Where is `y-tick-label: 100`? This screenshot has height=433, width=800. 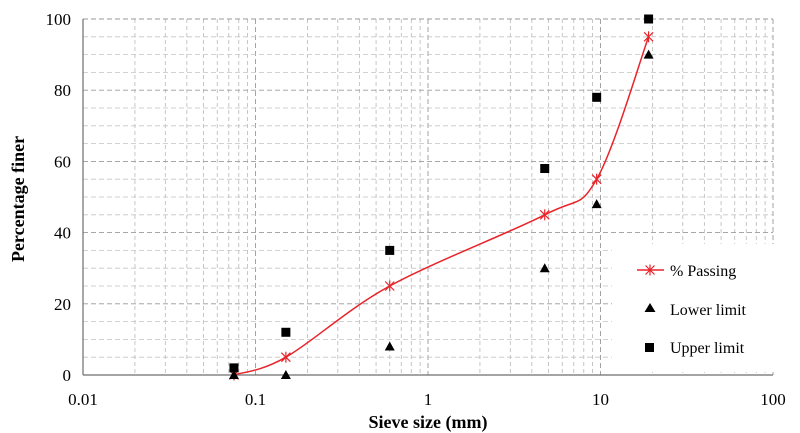
y-tick-label: 100 is located at coordinates (59, 19).